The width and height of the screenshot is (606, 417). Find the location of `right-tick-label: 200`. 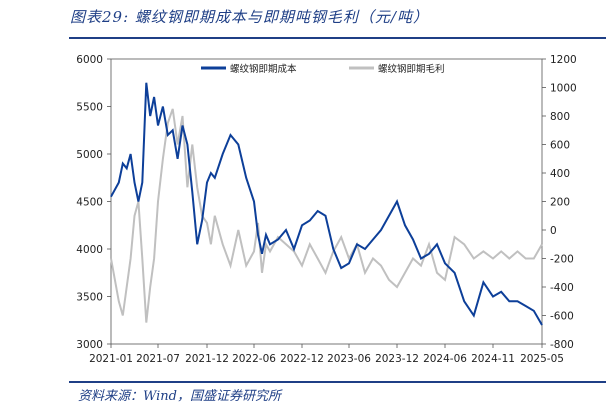

right-tick-label: 200 is located at coordinates (560, 203).